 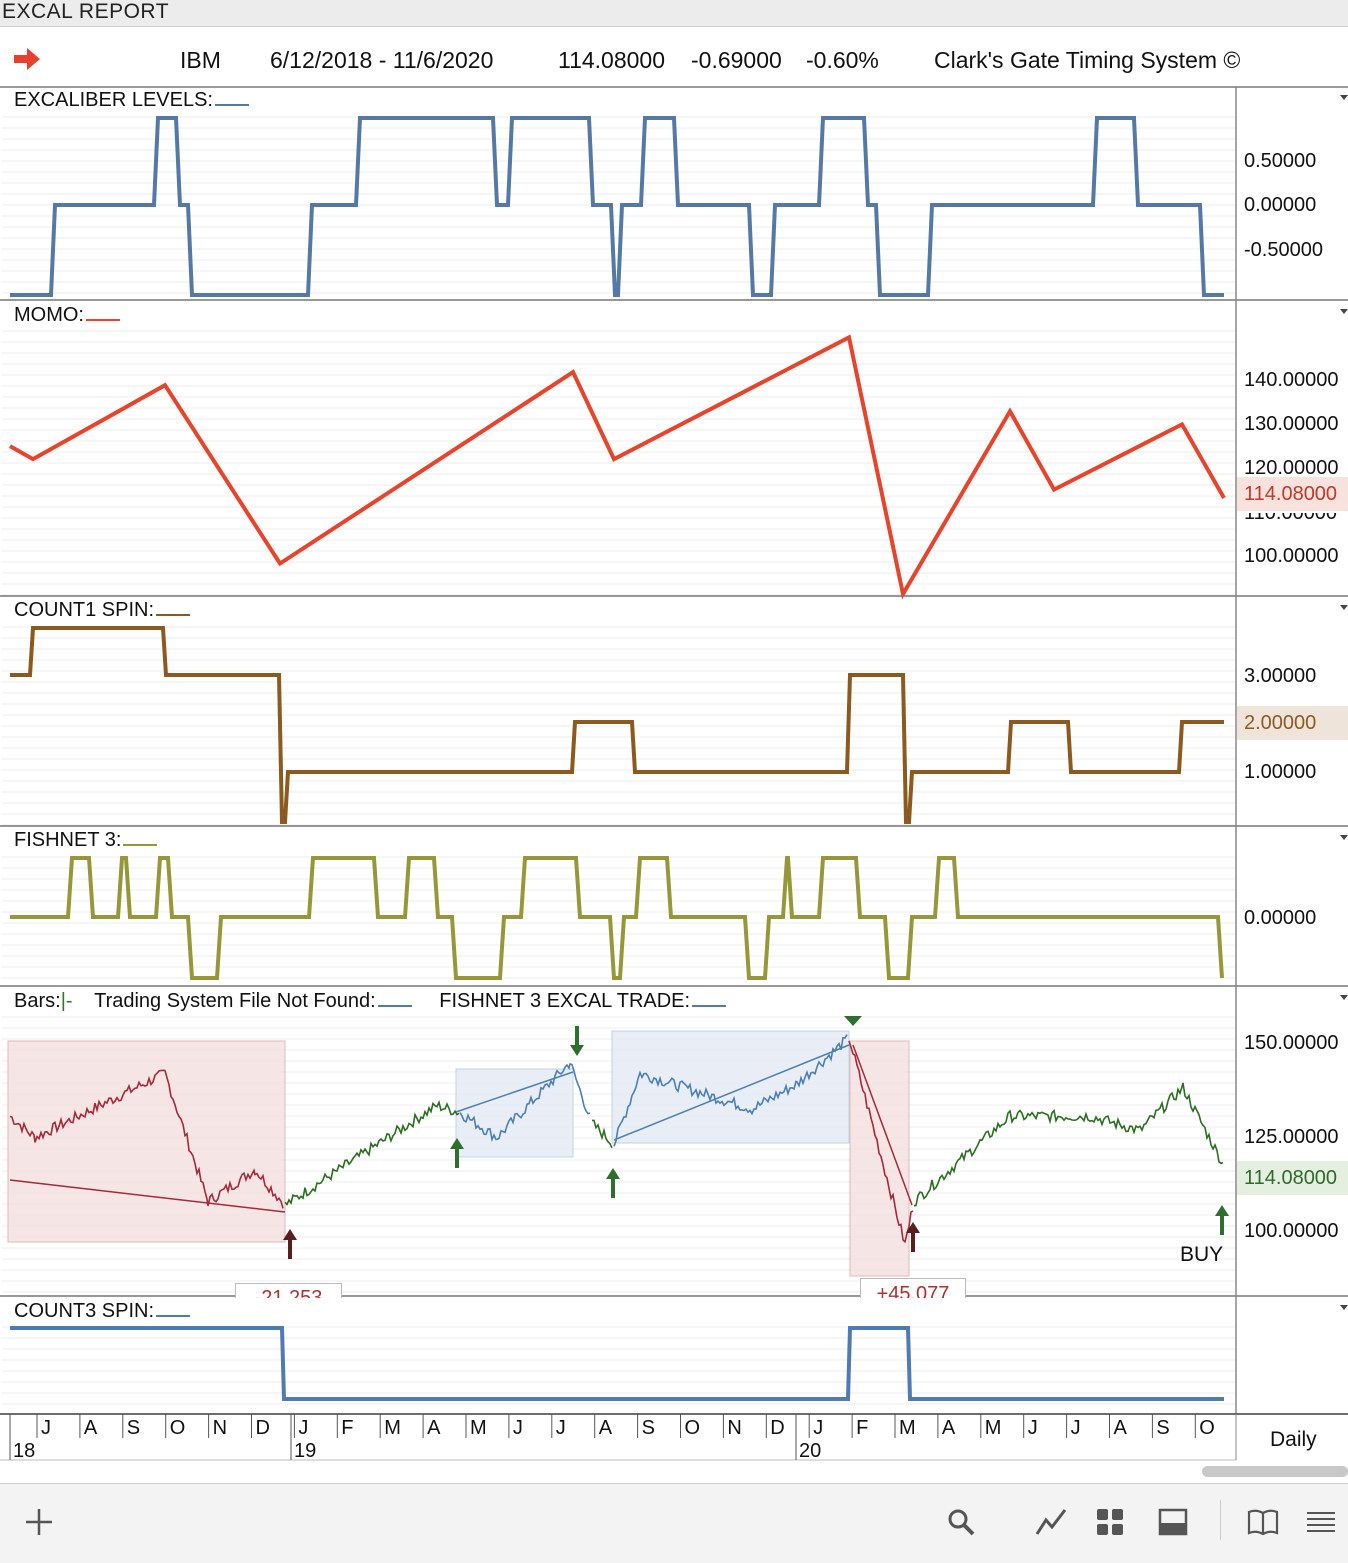 I want to click on window-titlebar: EXCAL REPORT, so click(x=674, y=13).